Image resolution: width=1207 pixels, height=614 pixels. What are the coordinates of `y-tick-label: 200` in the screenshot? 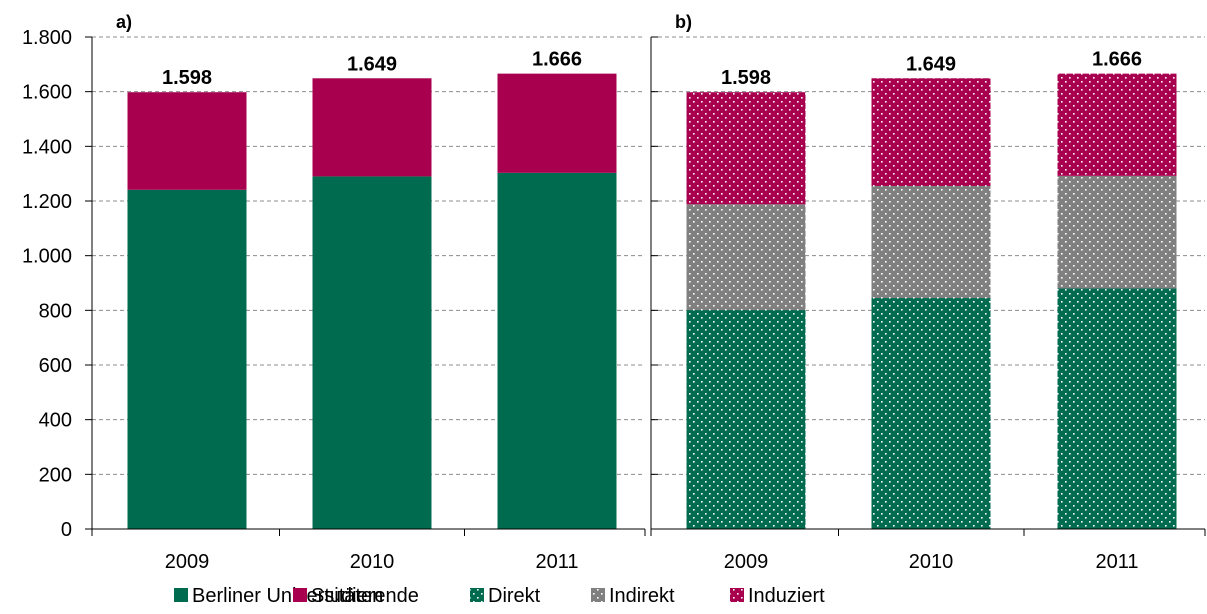 It's located at (55, 475).